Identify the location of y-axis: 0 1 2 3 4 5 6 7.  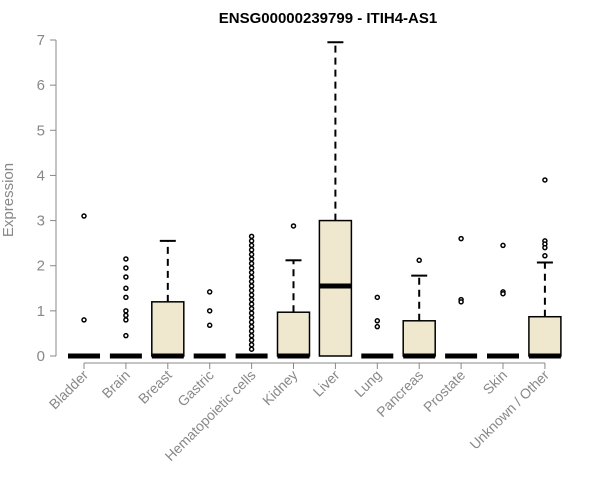
(47, 198).